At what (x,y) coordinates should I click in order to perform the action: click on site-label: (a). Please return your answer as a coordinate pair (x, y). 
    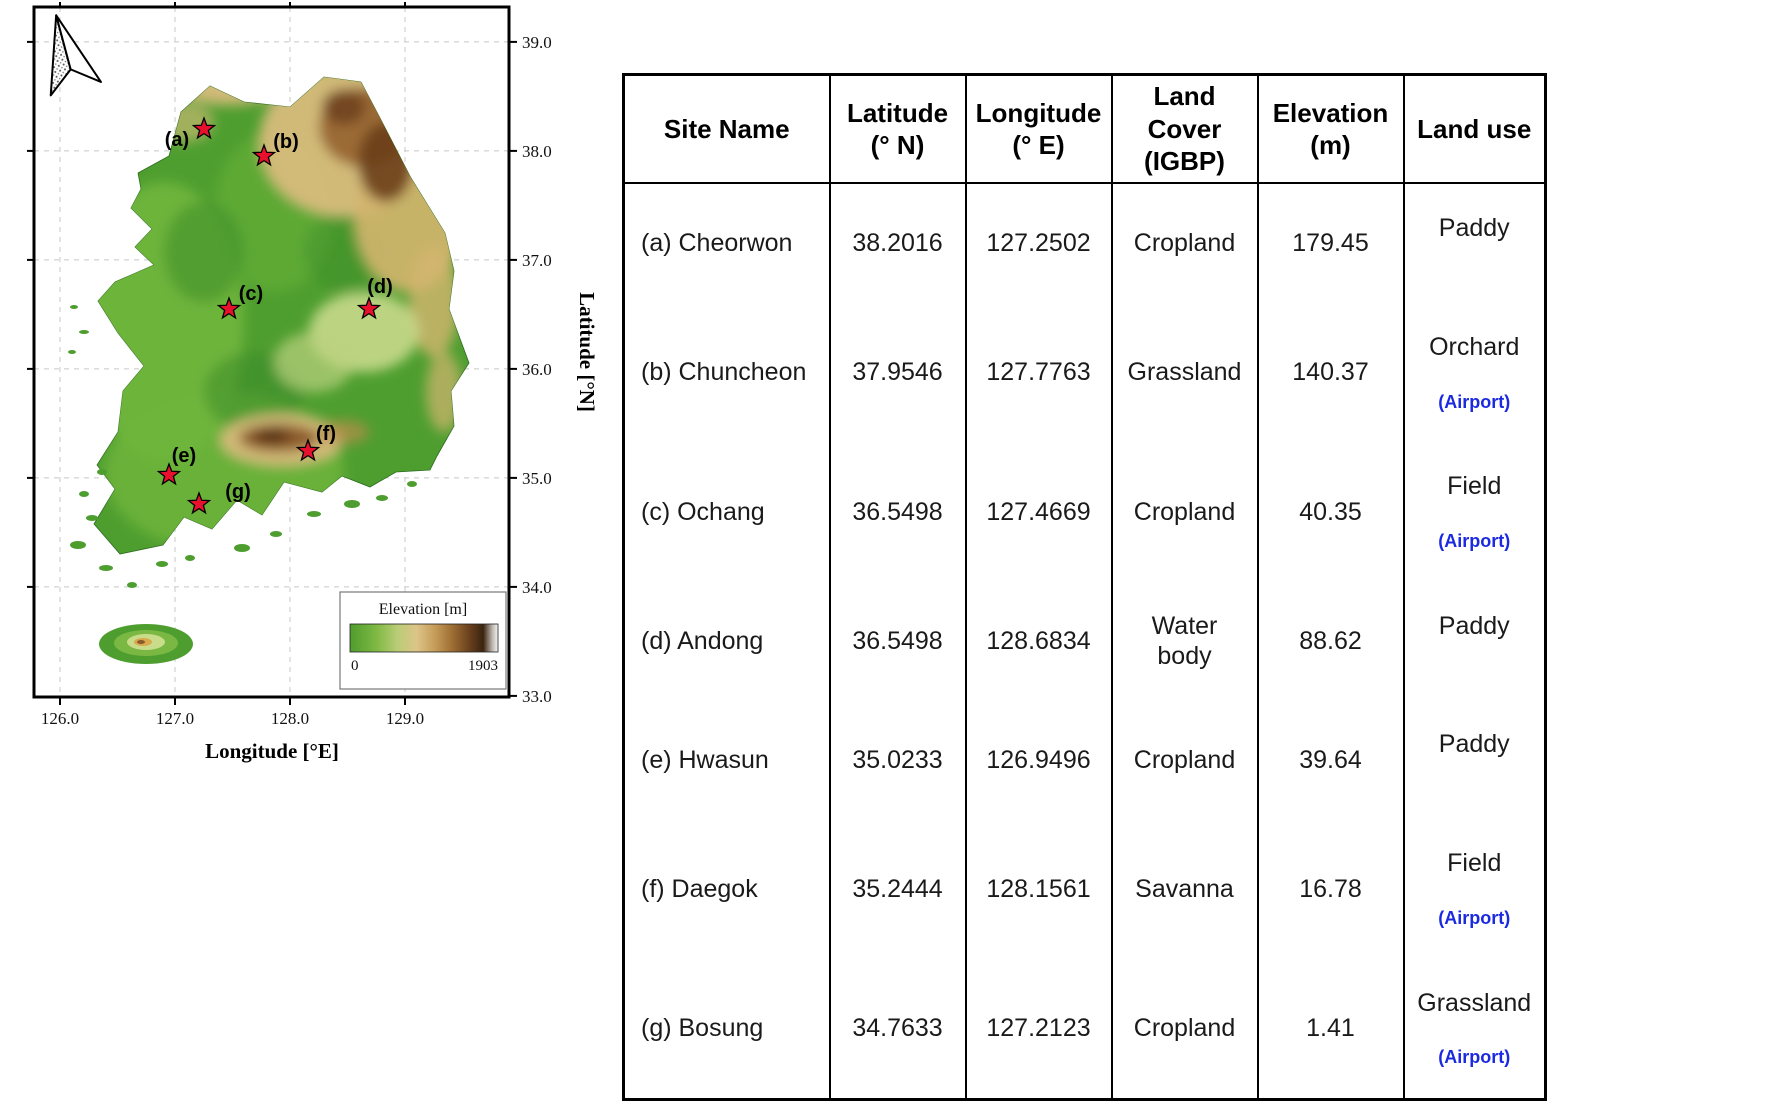
    Looking at the image, I should click on (177, 140).